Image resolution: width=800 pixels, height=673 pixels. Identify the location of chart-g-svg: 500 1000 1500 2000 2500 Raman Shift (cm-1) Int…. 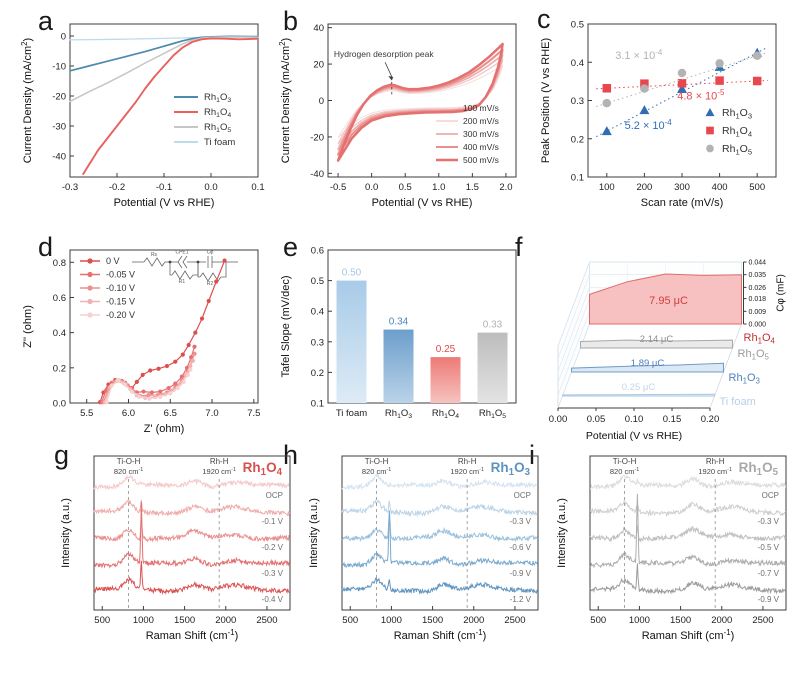
(175, 548).